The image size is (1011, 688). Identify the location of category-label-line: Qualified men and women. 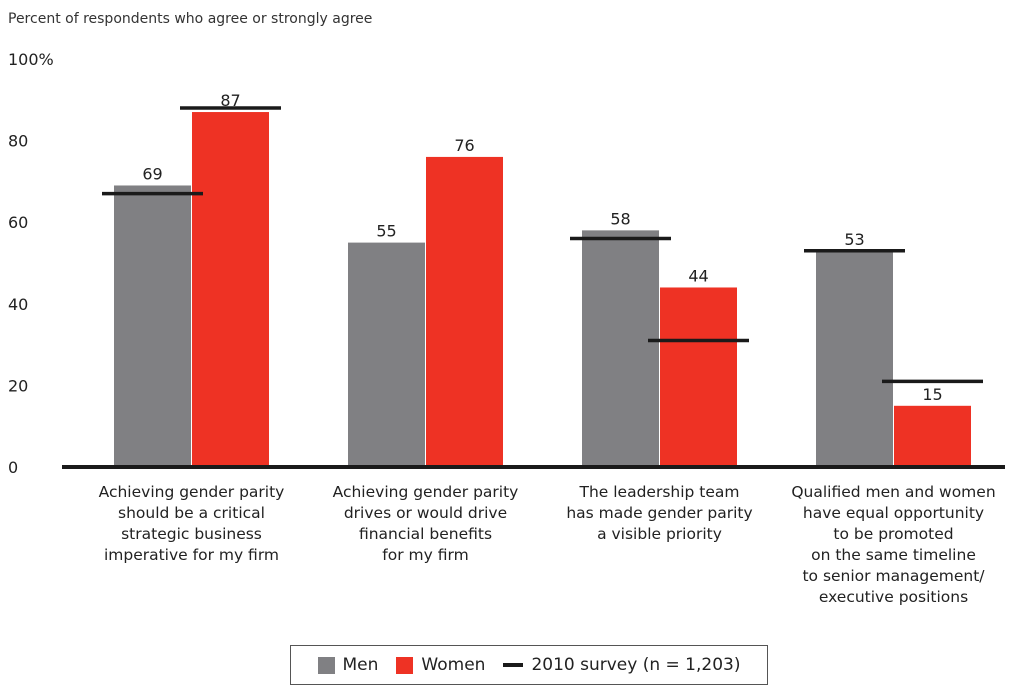
(893, 492).